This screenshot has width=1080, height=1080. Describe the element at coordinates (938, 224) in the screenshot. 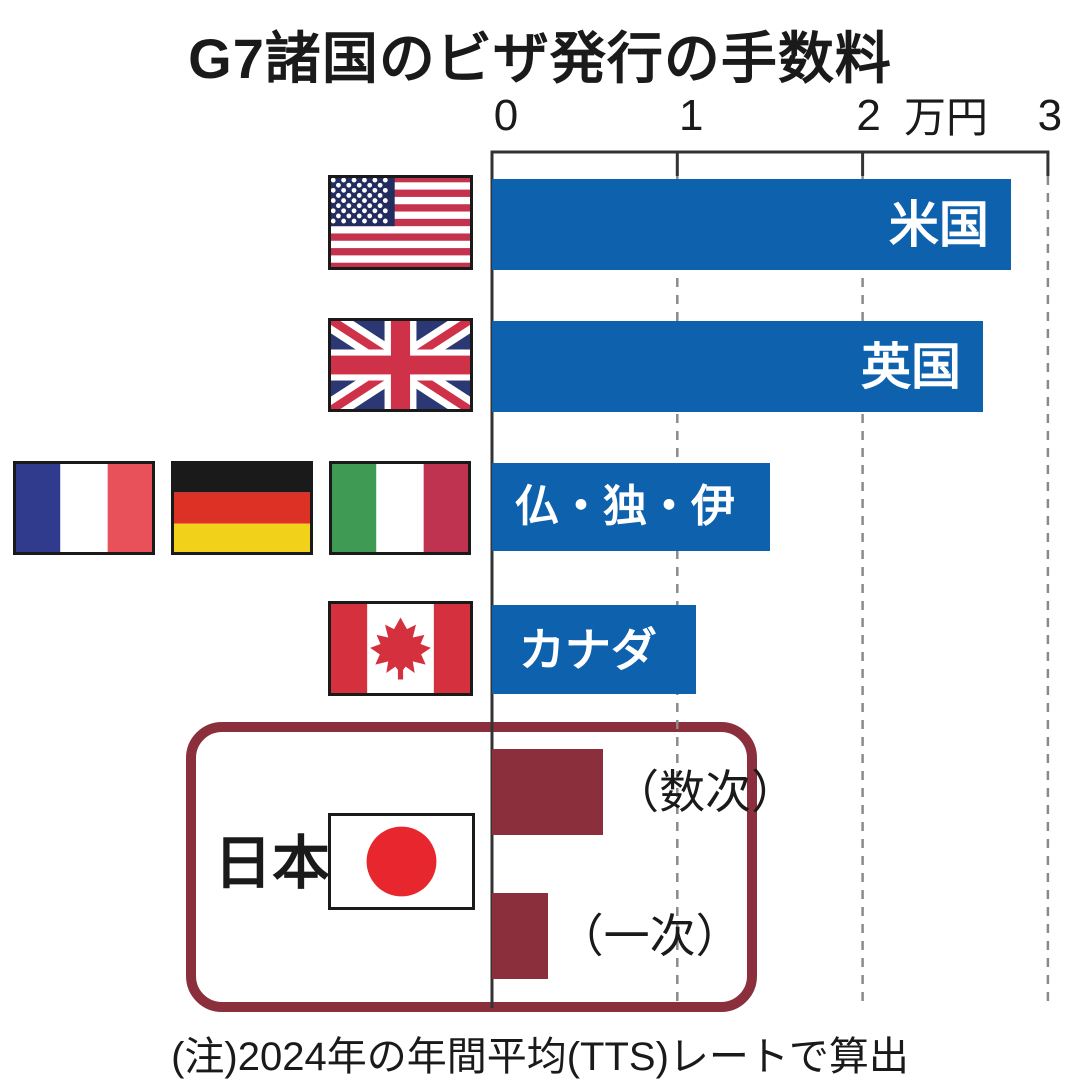

I see `bar-label-0: 米国` at that location.